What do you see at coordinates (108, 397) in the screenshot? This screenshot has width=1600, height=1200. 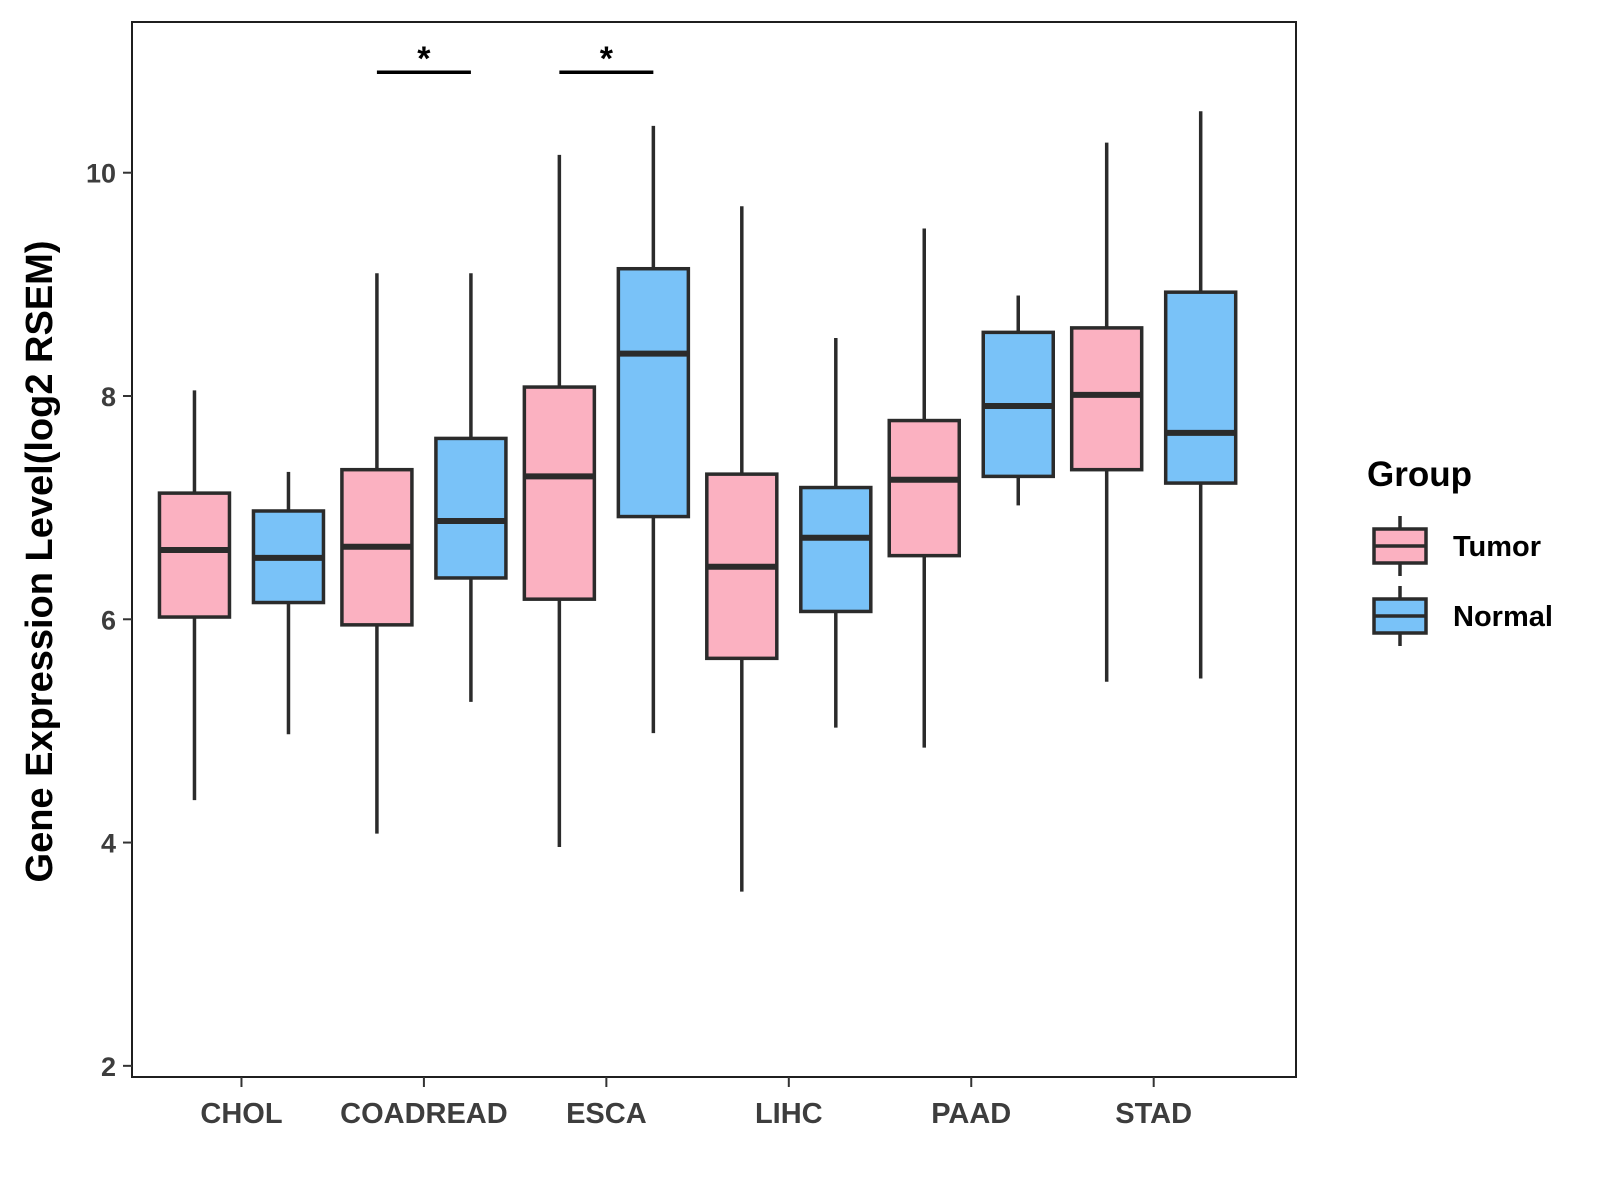 I see `y-tick-label: 8` at bounding box center [108, 397].